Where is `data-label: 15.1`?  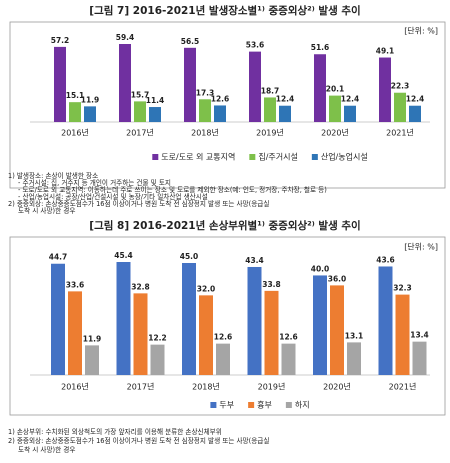 data-label: 15.1 is located at coordinates (75, 95).